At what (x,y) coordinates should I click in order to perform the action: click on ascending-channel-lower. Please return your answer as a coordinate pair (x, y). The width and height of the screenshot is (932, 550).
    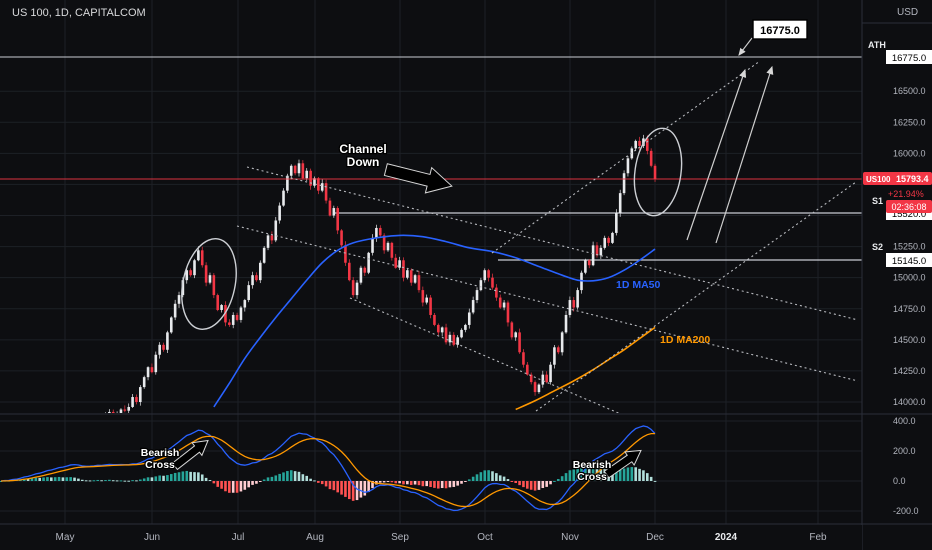
    Looking at the image, I should click on (696, 296).